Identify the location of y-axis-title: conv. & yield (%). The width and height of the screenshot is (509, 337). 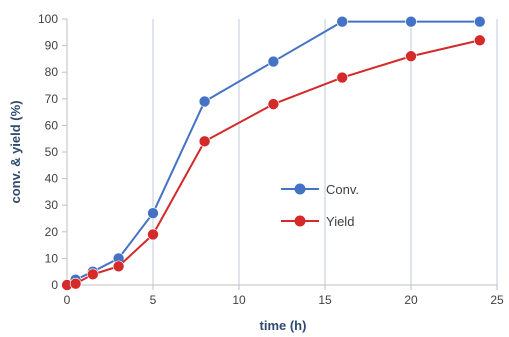
(15, 151).